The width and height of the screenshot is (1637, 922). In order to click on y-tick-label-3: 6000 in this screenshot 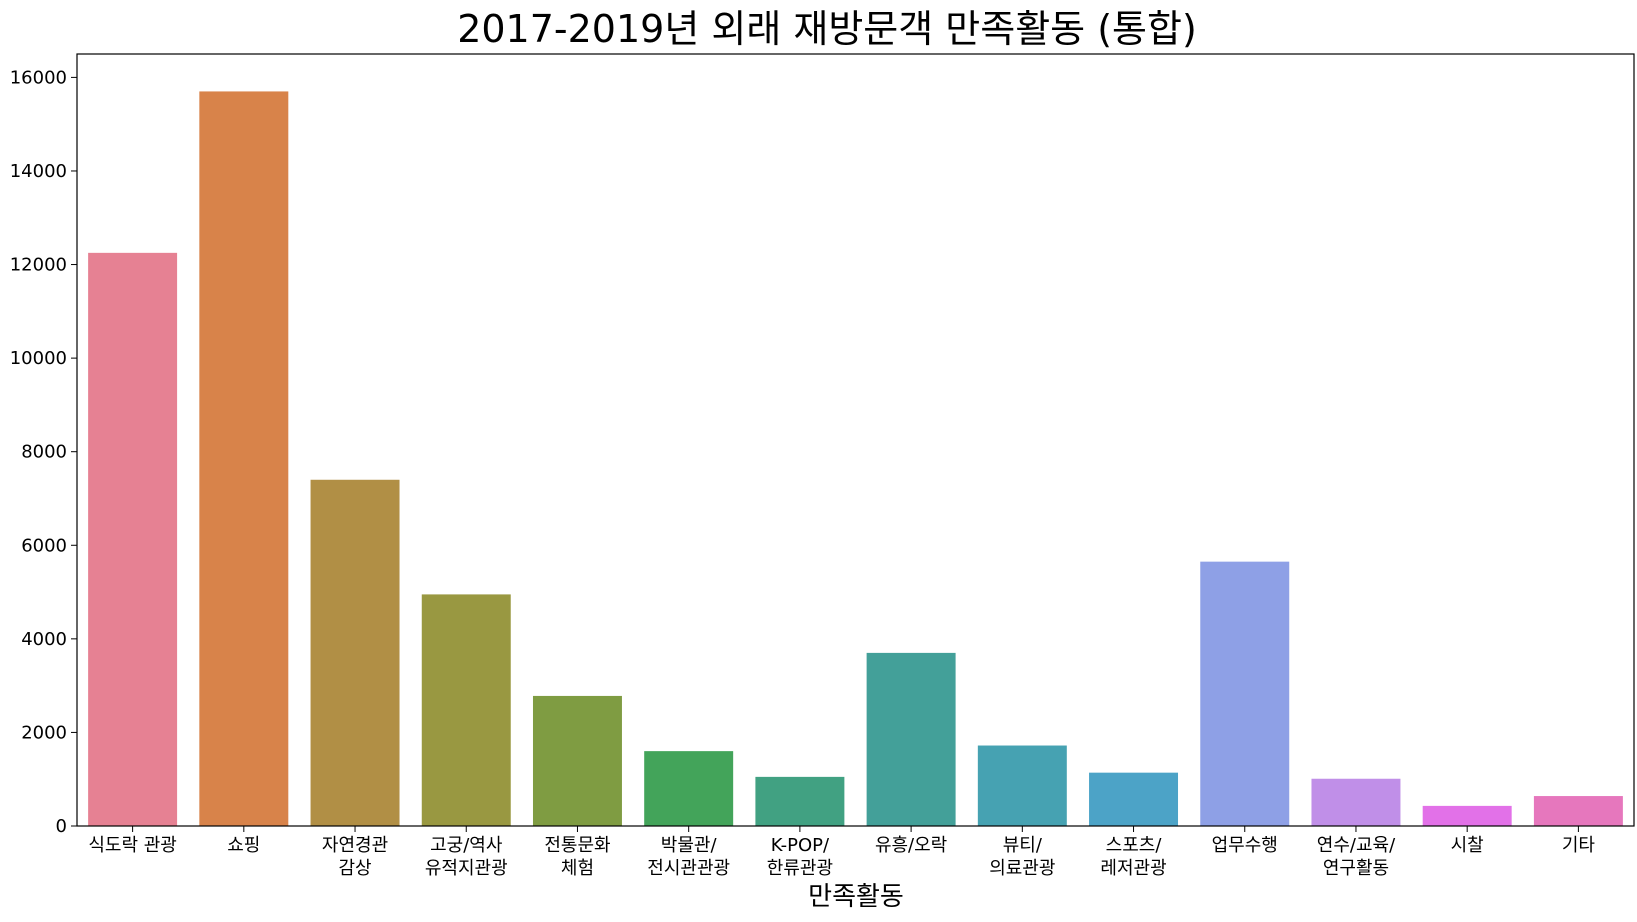, I will do `click(44, 545)`.